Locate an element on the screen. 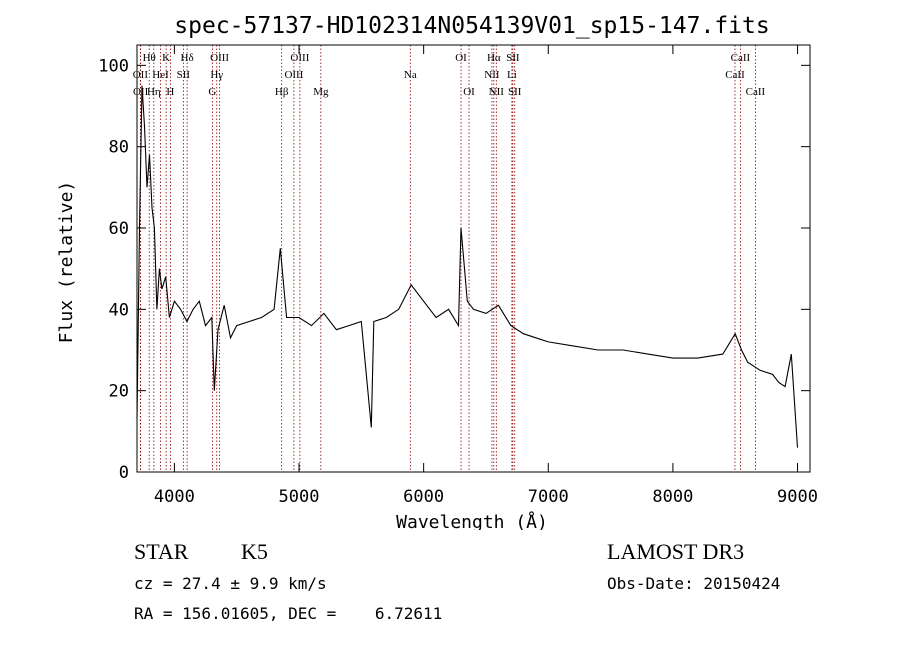 This screenshot has width=900, height=649. y-tick-label: 80 is located at coordinates (119, 148).